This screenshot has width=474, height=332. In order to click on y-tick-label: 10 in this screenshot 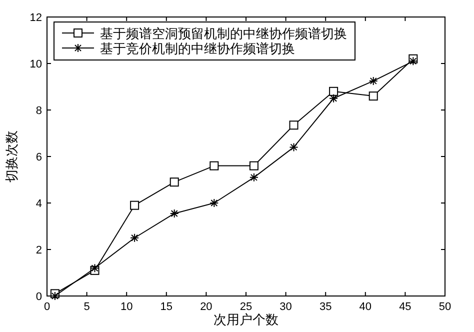, I will do `click(36, 64)`.